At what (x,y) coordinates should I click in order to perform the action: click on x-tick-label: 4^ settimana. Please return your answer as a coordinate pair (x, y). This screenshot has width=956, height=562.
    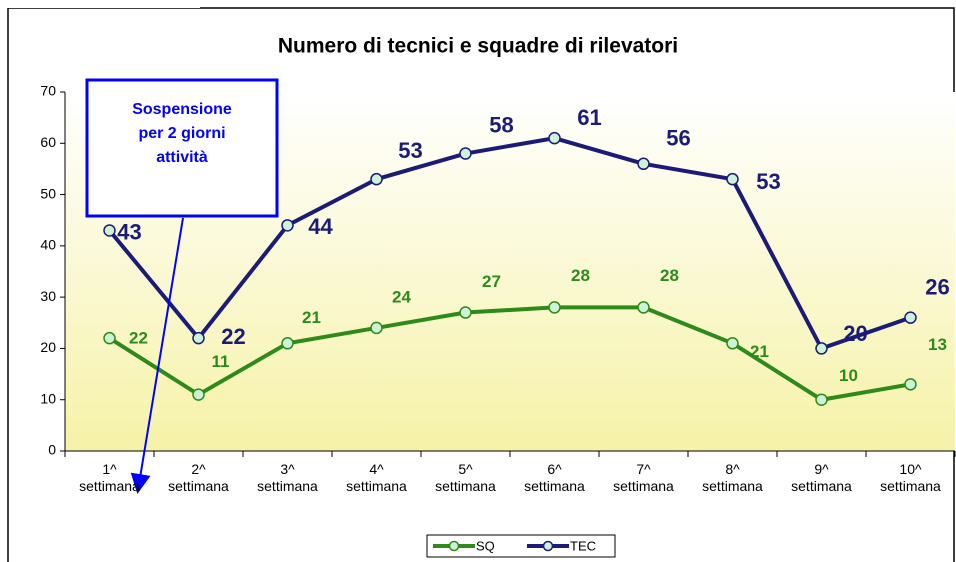
    Looking at the image, I should click on (376, 477).